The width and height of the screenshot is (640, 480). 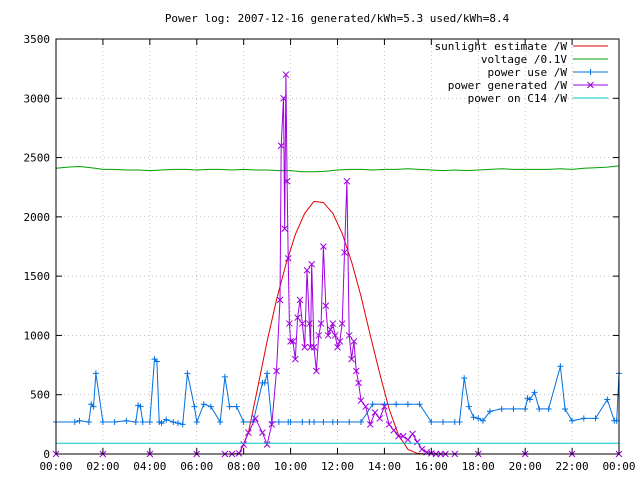 I want to click on x-tick-label: 04:00, so click(x=149, y=466).